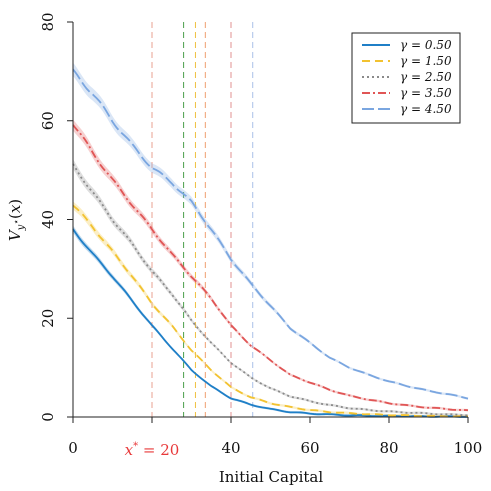 Image resolution: width=491 pixels, height=491 pixels. Describe the element at coordinates (271, 477) in the screenshot. I see `x-axis-label: Initial Capital` at that location.